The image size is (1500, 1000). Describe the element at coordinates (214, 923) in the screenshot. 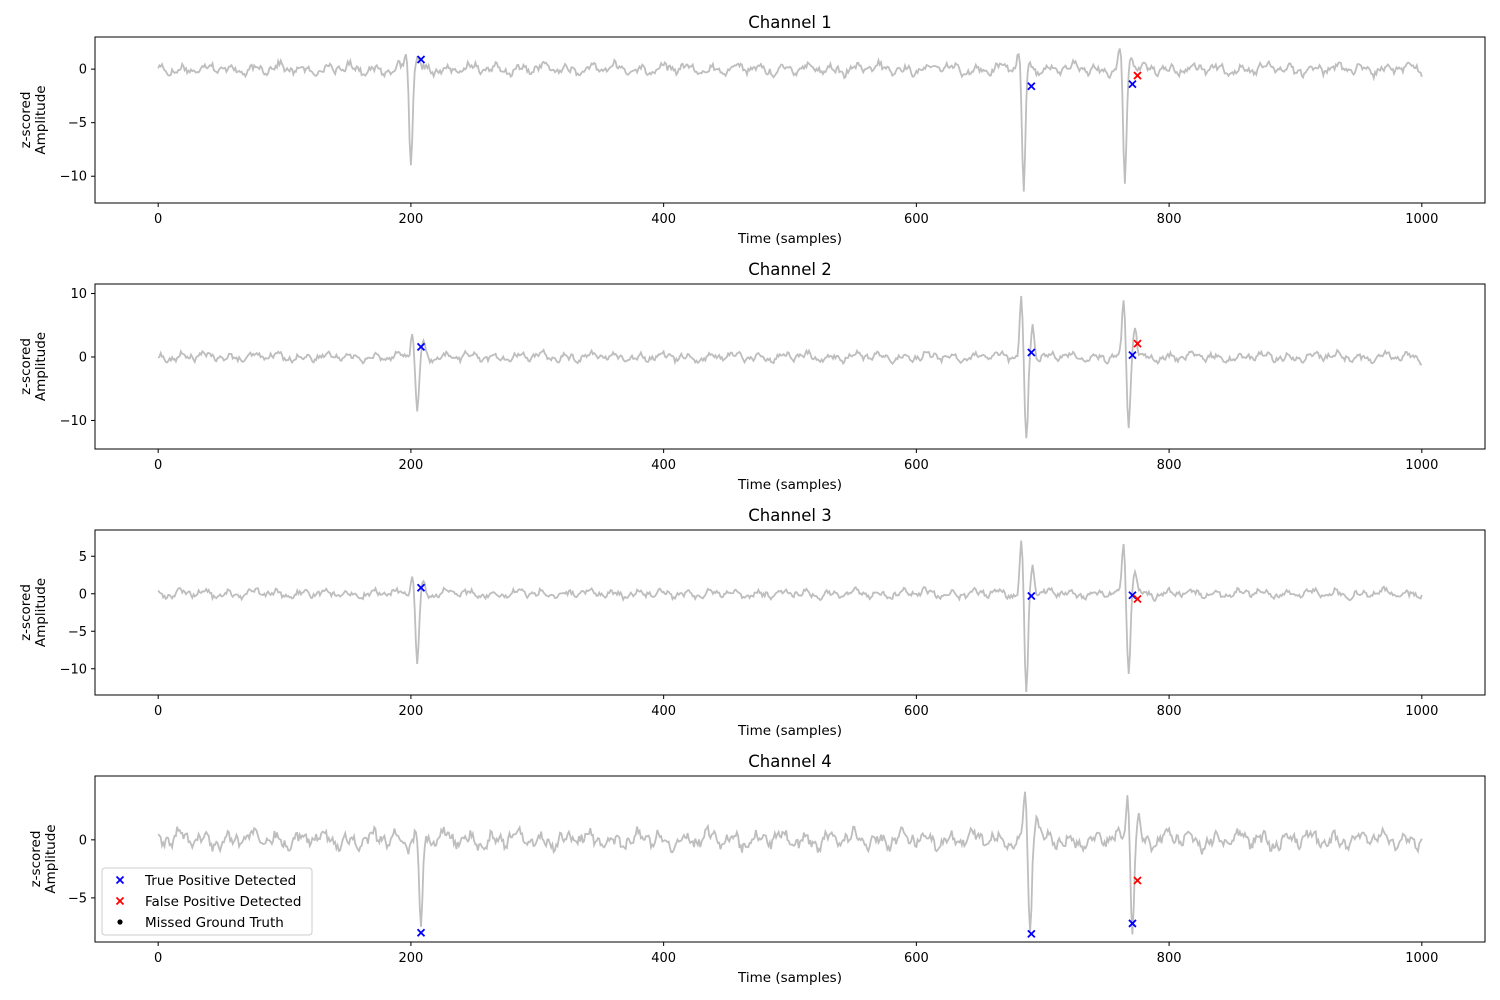

I see `legend-label: Missed Ground Truth` at that location.